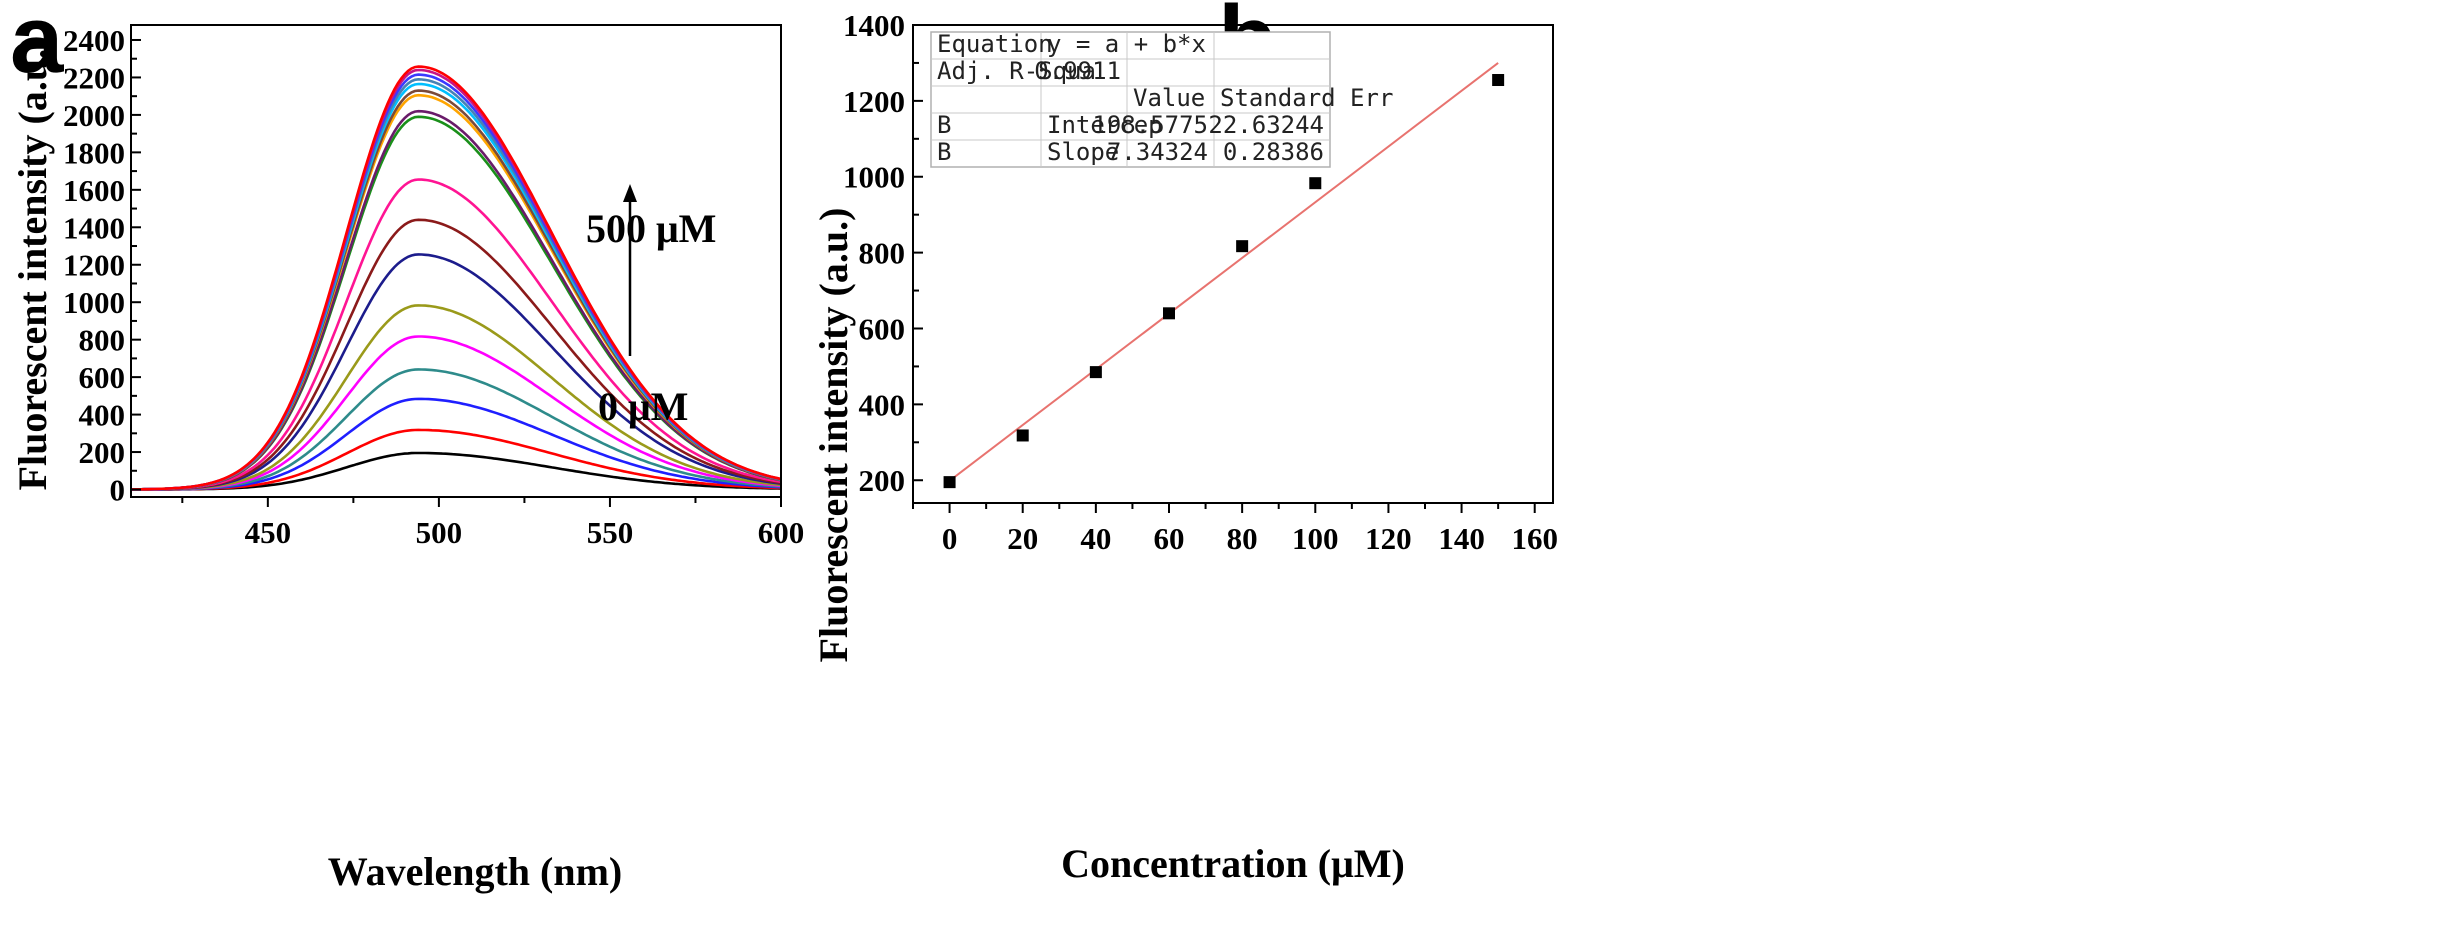 This screenshot has height=942, width=2462. I want to click on calibration-x-axis-label: Concentration (μM), so click(1233, 863).